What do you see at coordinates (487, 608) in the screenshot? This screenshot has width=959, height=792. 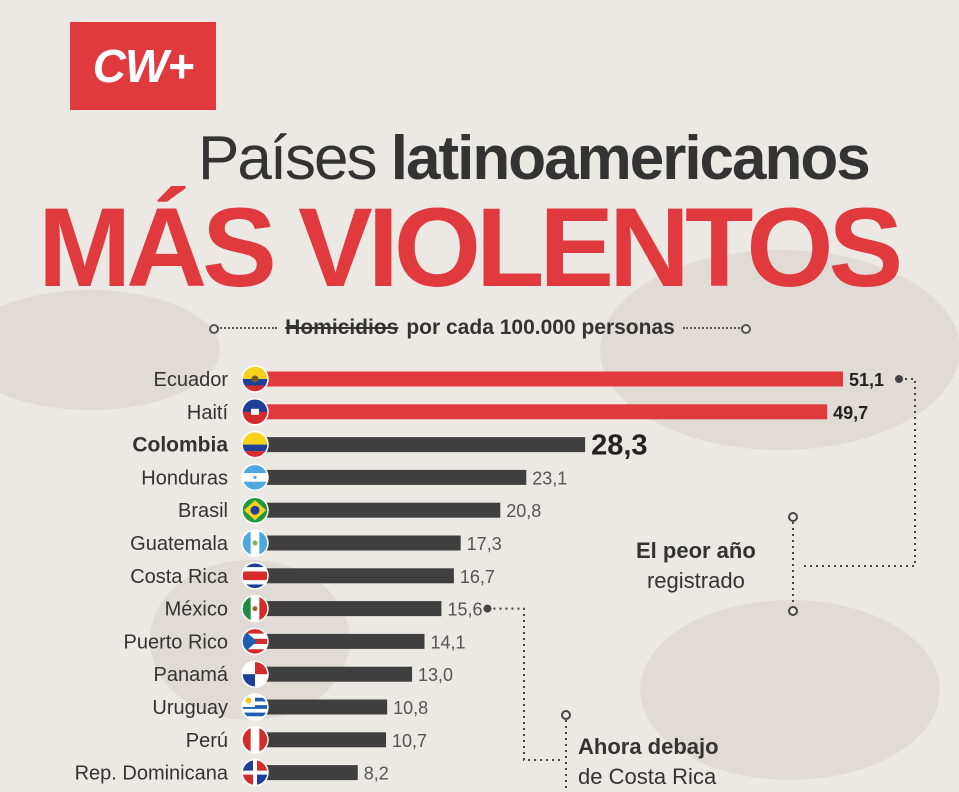 I see `connector-dot-mexico` at bounding box center [487, 608].